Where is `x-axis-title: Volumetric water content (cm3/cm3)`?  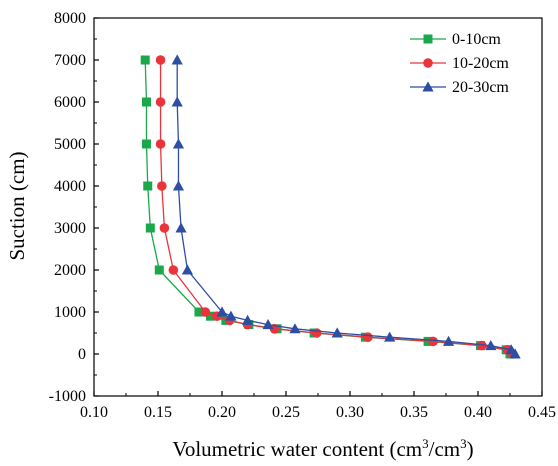
x-axis-title: Volumetric water content (cm3/cm3) is located at coordinates (322, 448).